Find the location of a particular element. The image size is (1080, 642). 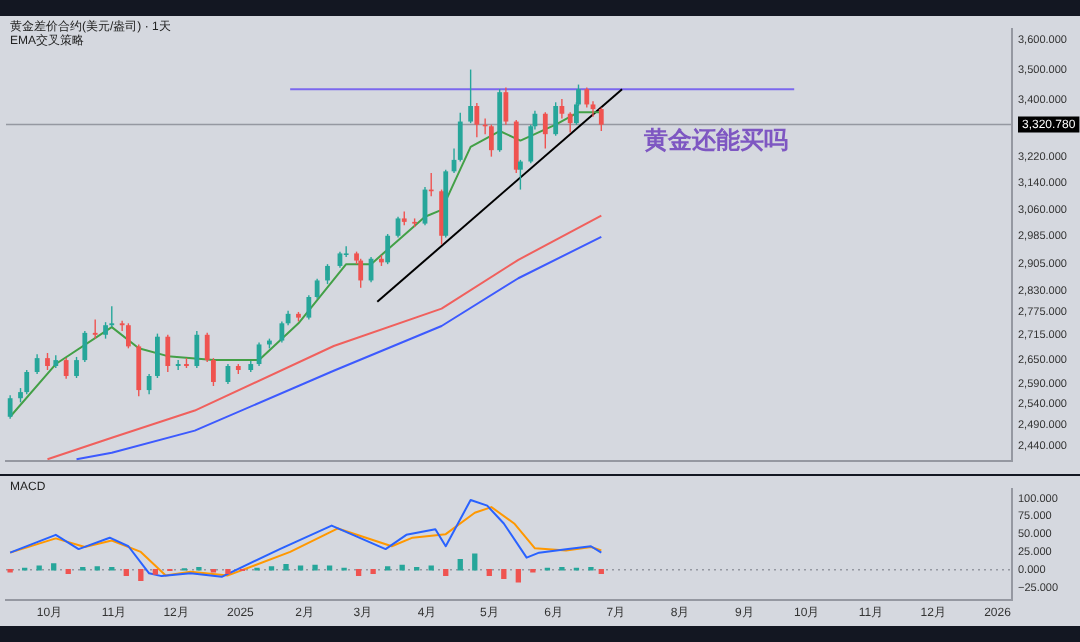

annotation: 黄金还能买吗 is located at coordinates (716, 141).